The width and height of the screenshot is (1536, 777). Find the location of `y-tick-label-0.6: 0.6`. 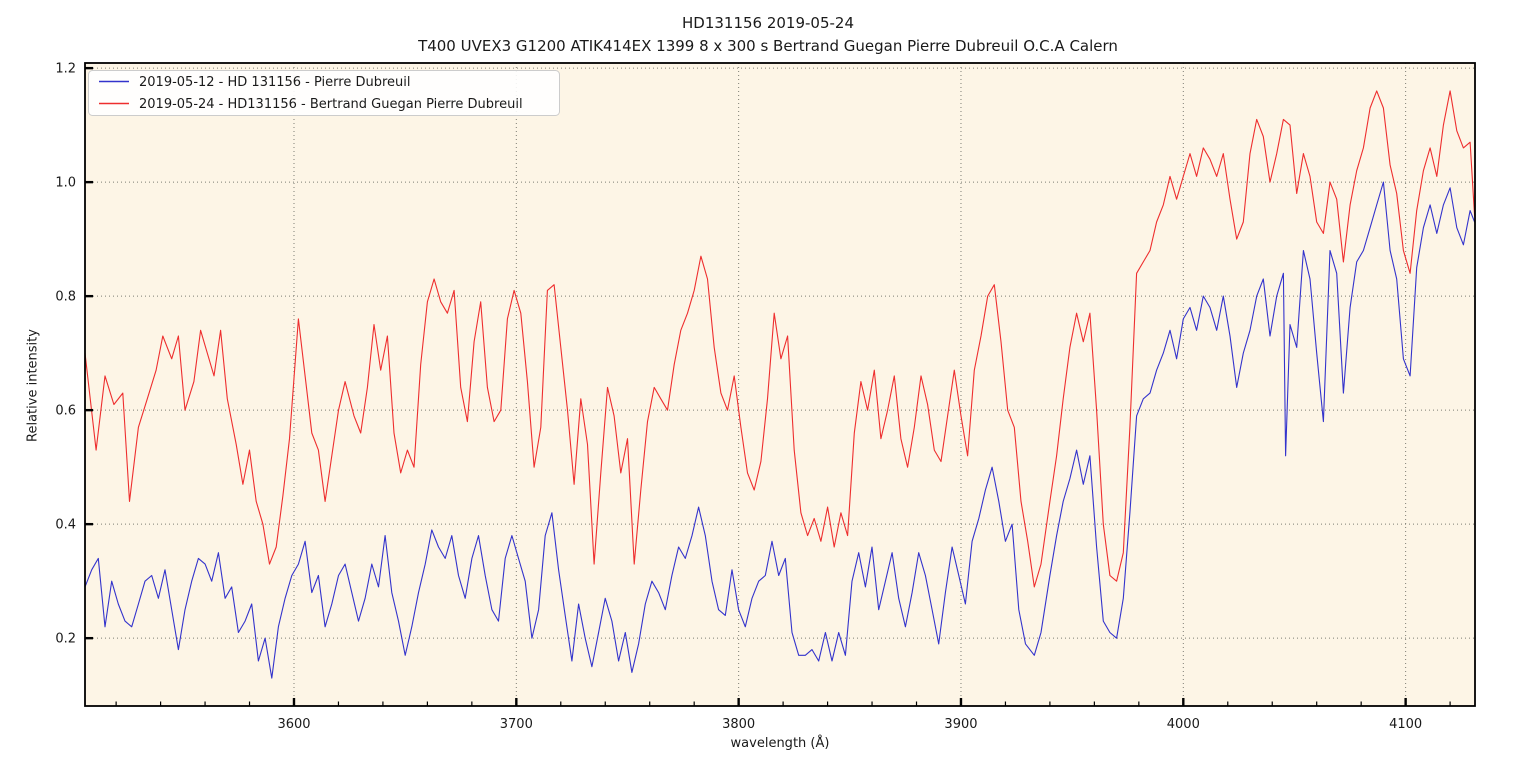

y-tick-label-0.6: 0.6 is located at coordinates (65, 411).